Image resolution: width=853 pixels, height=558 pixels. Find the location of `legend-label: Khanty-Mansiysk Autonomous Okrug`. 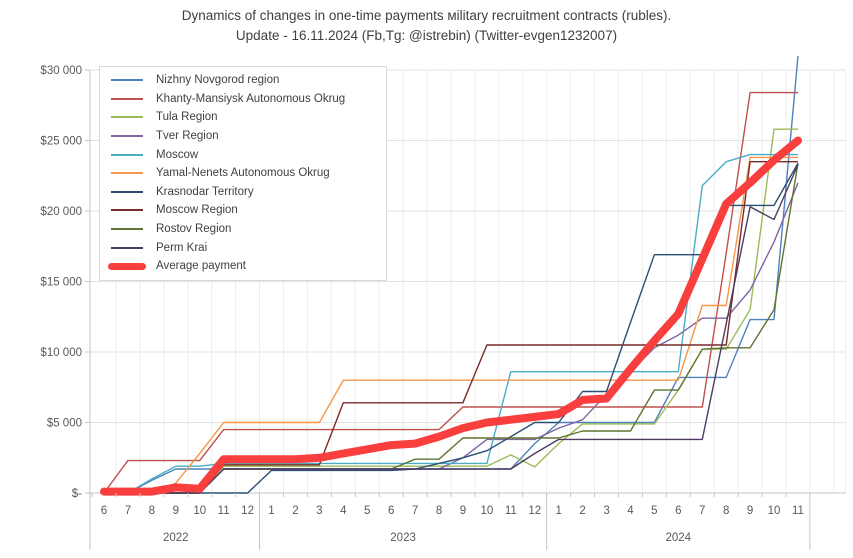

legend-label: Khanty-Mansiysk Autonomous Okrug is located at coordinates (251, 98).